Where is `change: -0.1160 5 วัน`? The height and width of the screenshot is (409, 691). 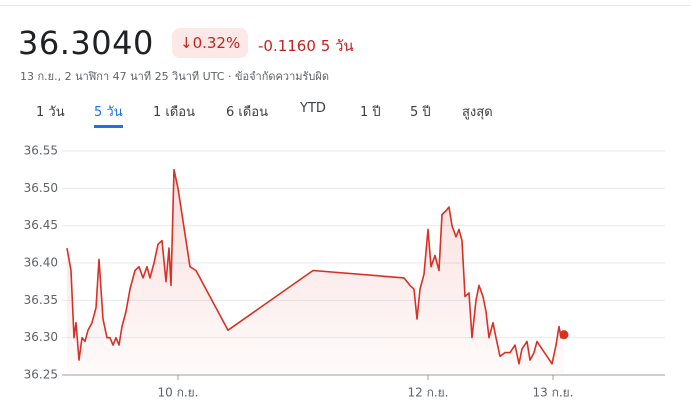 change: -0.1160 5 วัน is located at coordinates (306, 46).